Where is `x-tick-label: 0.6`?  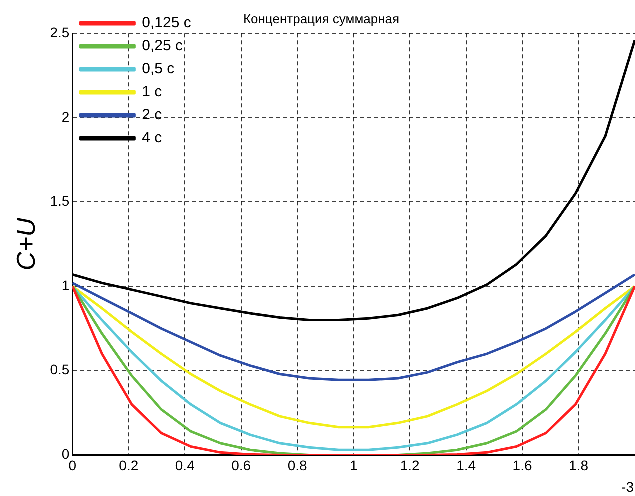 x-tick-label: 0.6 is located at coordinates (242, 465).